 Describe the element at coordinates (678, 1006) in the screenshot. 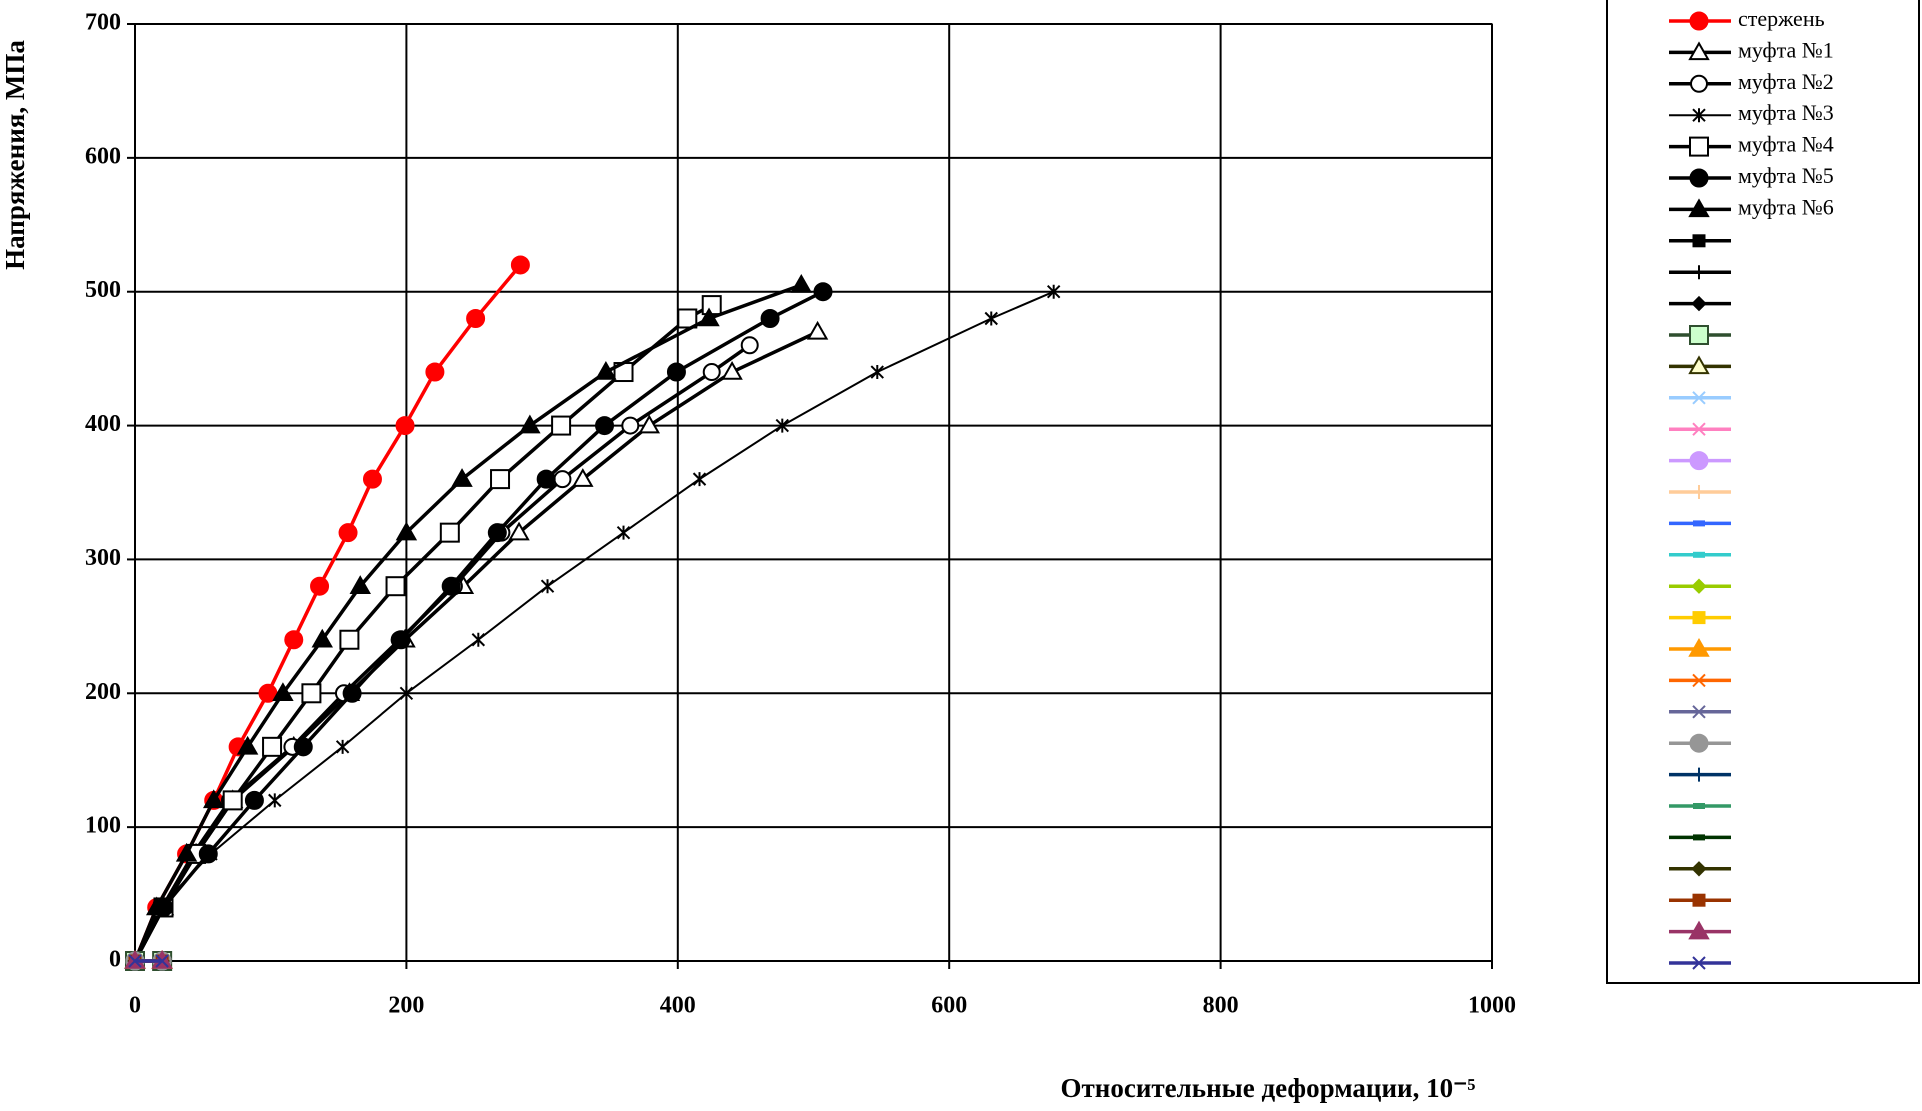

I see `x-tick-label: 400` at that location.